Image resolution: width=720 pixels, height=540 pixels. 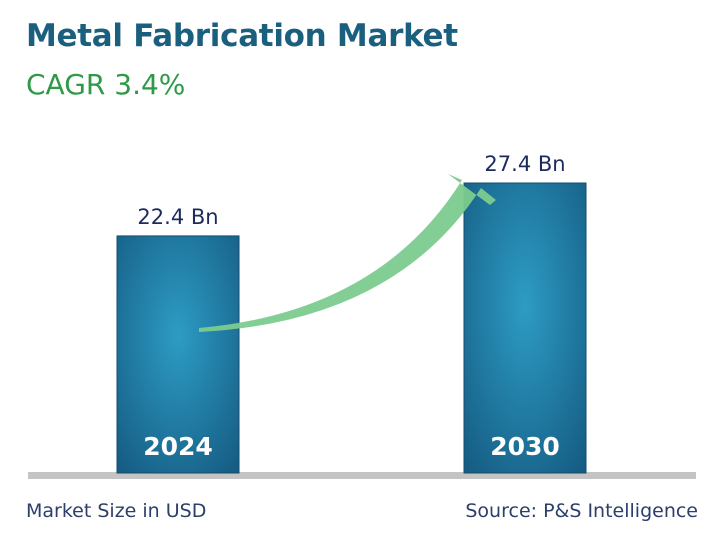 What do you see at coordinates (581, 511) in the screenshot?
I see `footnote-source: Source: P&S Intelligence` at bounding box center [581, 511].